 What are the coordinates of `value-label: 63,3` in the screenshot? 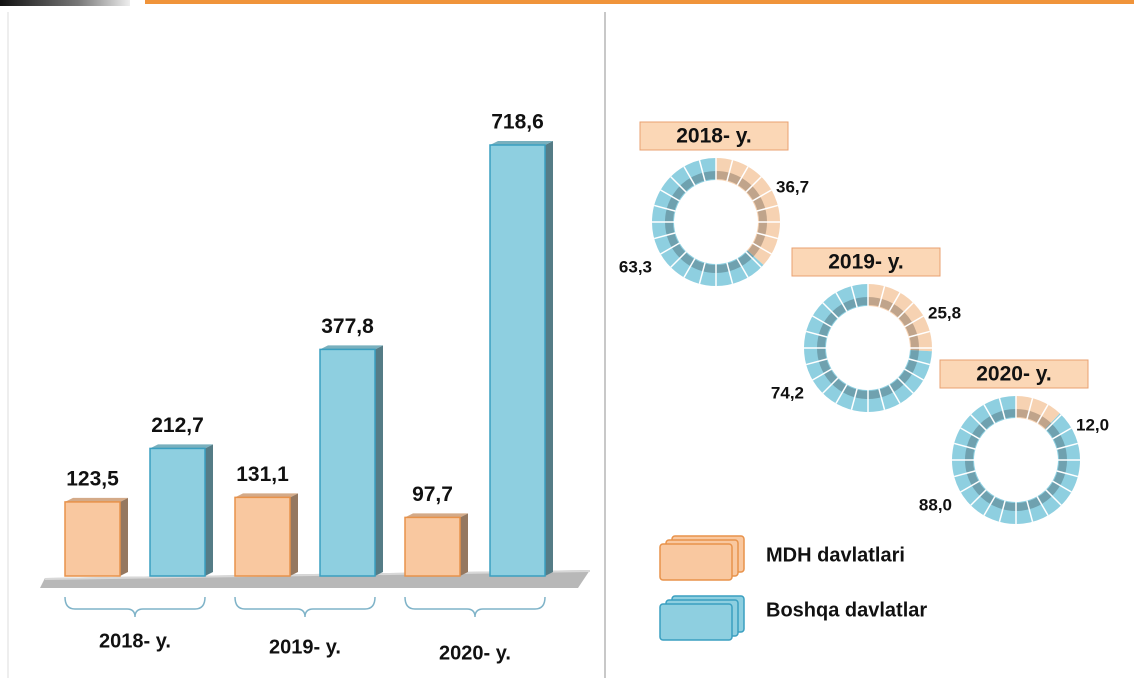 It's located at (635, 266).